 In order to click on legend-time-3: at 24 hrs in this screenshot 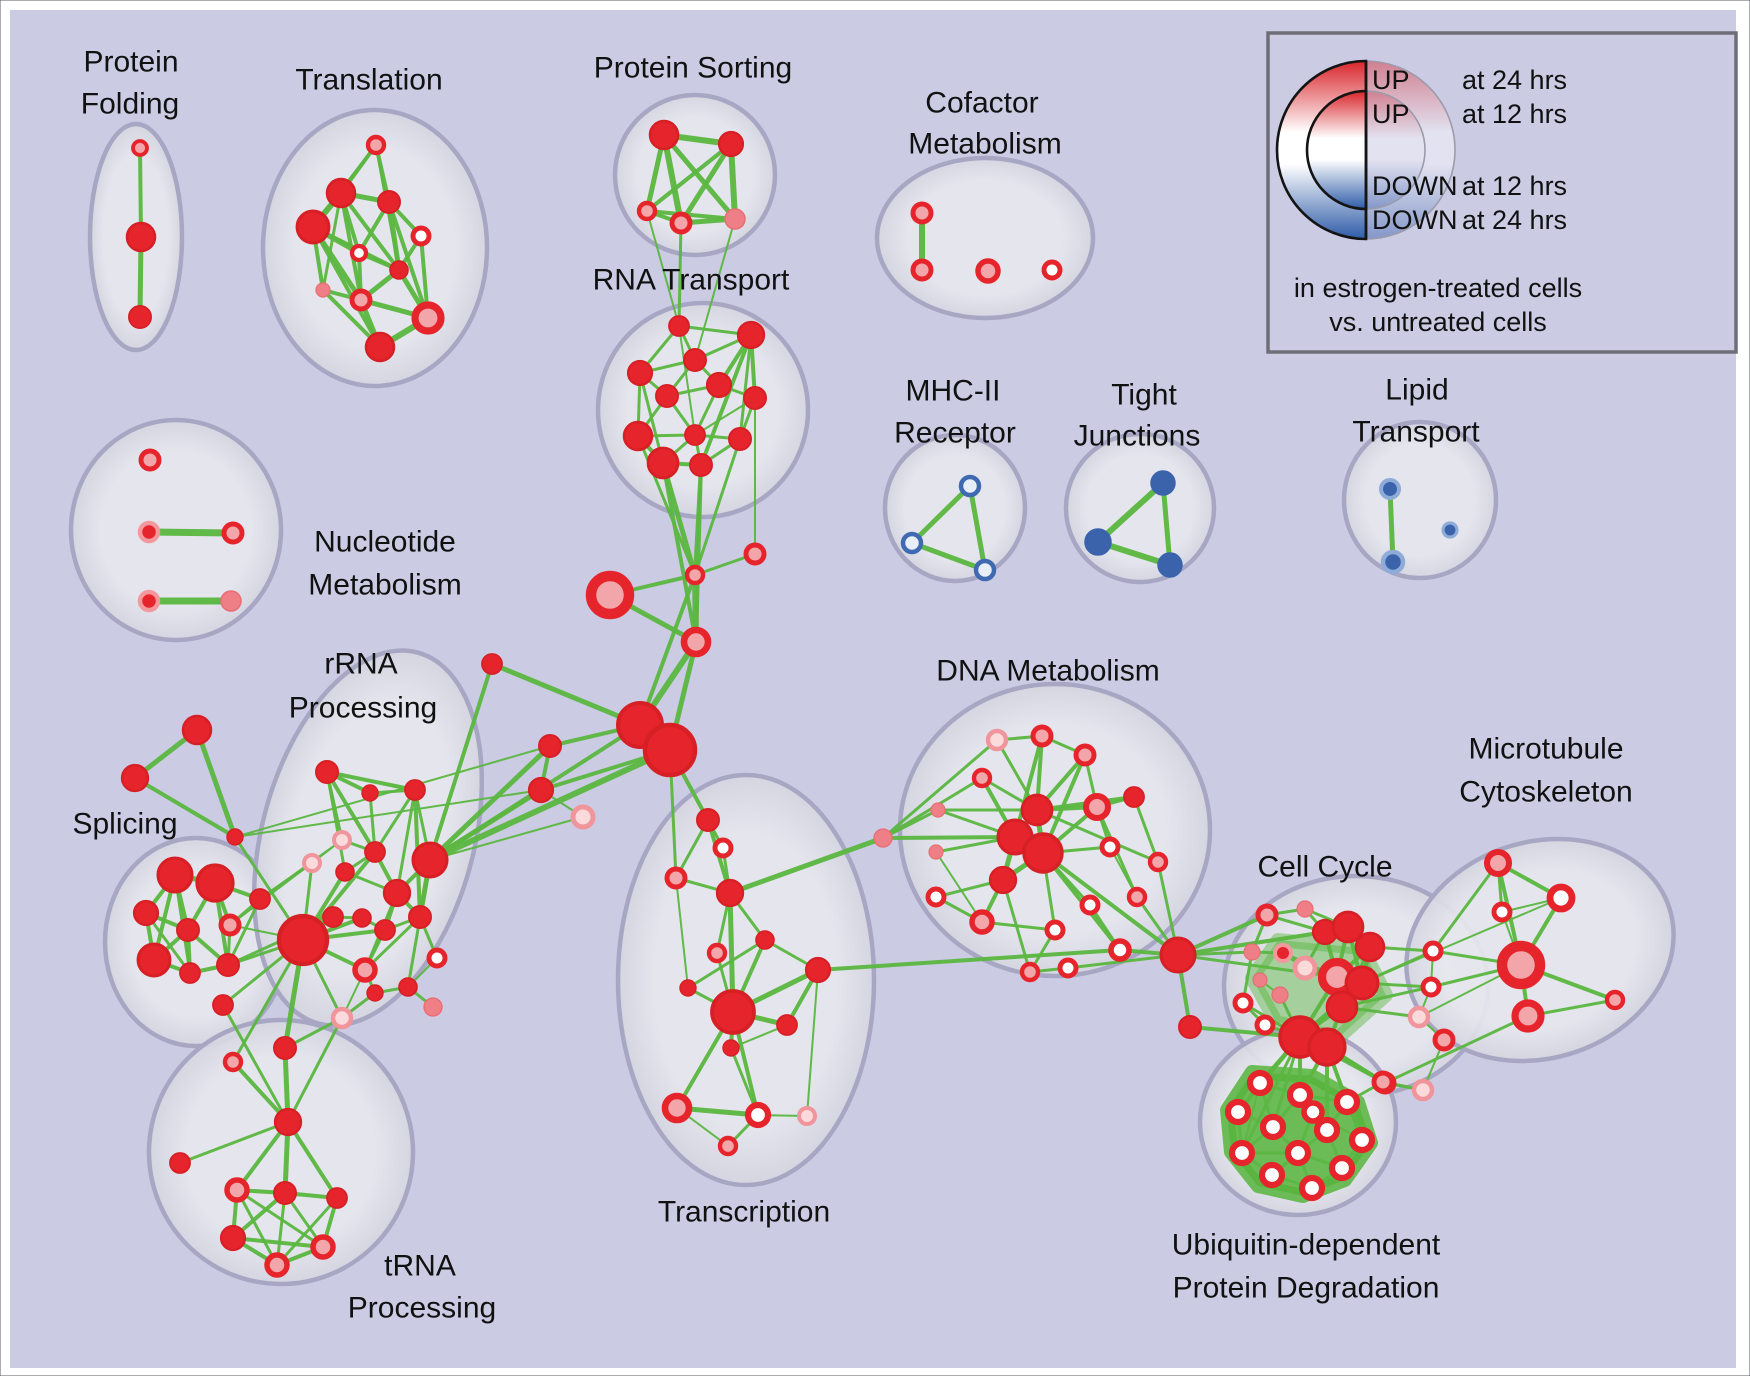, I will do `click(1514, 220)`.